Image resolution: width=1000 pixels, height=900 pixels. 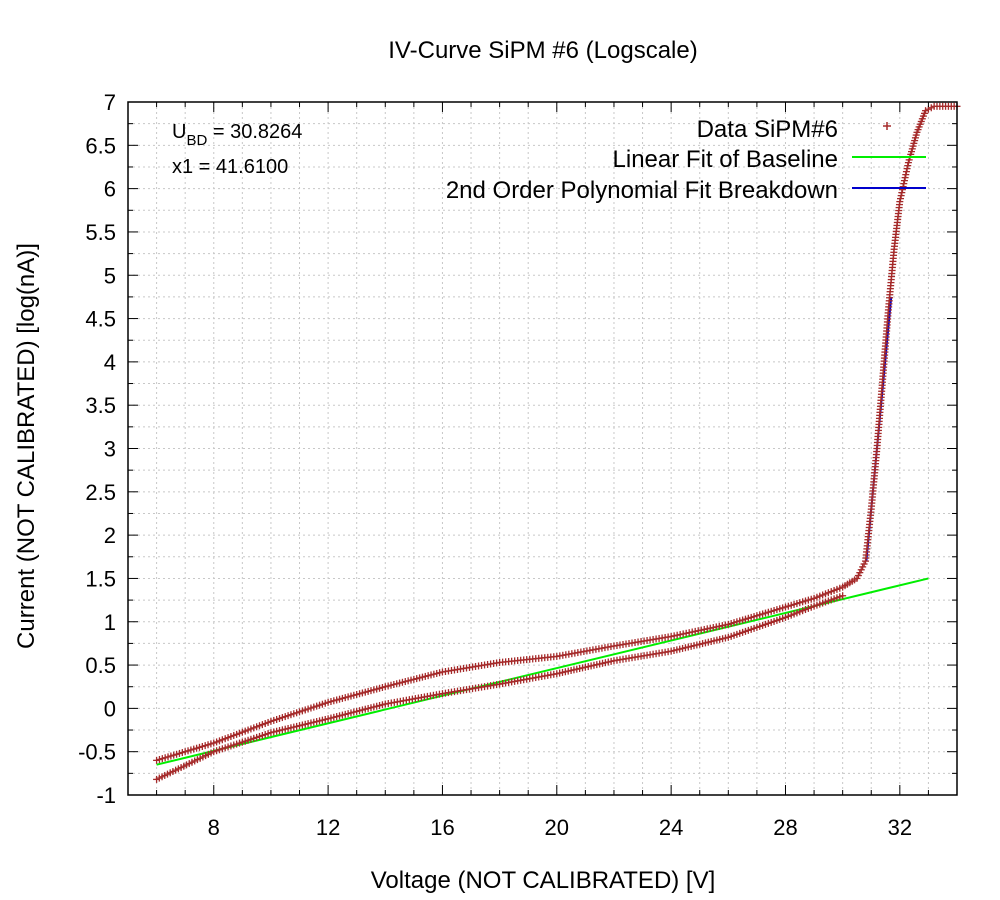 I want to click on y-tick-label: 5.5, so click(x=100, y=232).